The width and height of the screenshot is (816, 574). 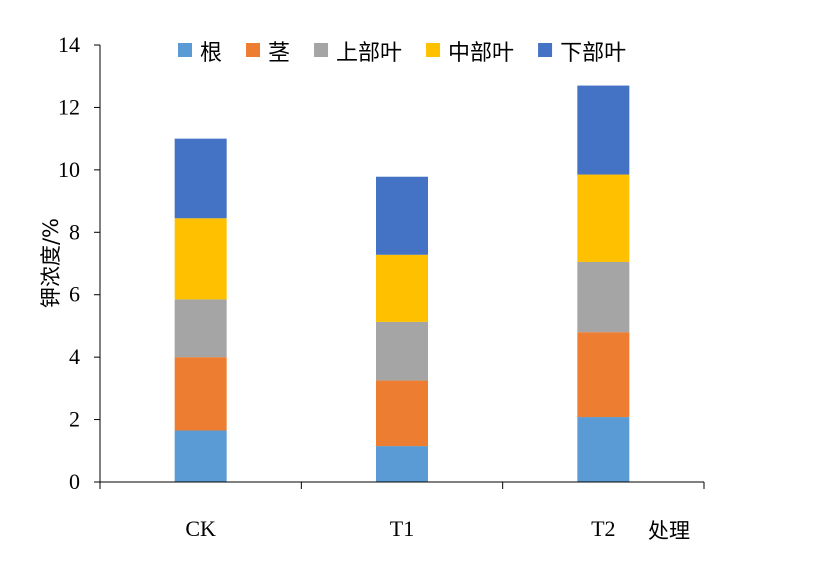 What do you see at coordinates (74, 231) in the screenshot?
I see `y-tick-label: 8` at bounding box center [74, 231].